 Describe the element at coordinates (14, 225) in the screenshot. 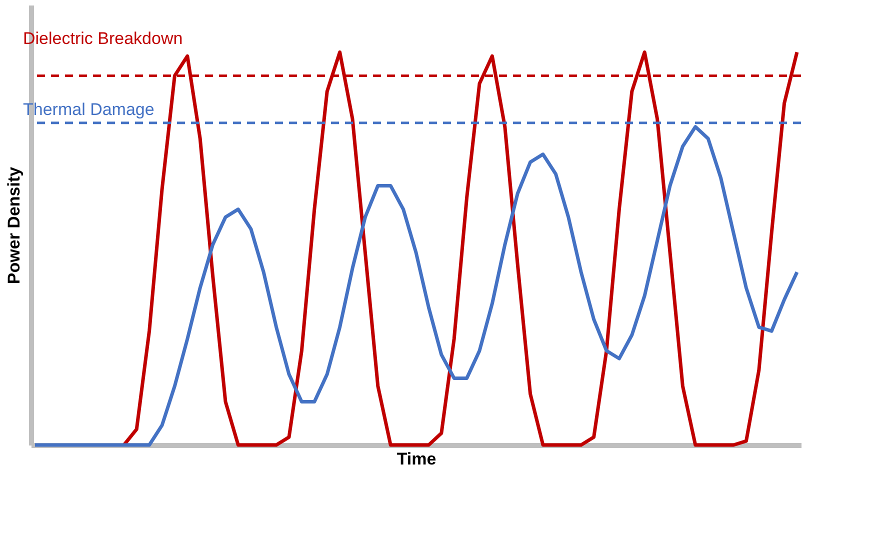

I see `y-axis-title: Power Density` at that location.